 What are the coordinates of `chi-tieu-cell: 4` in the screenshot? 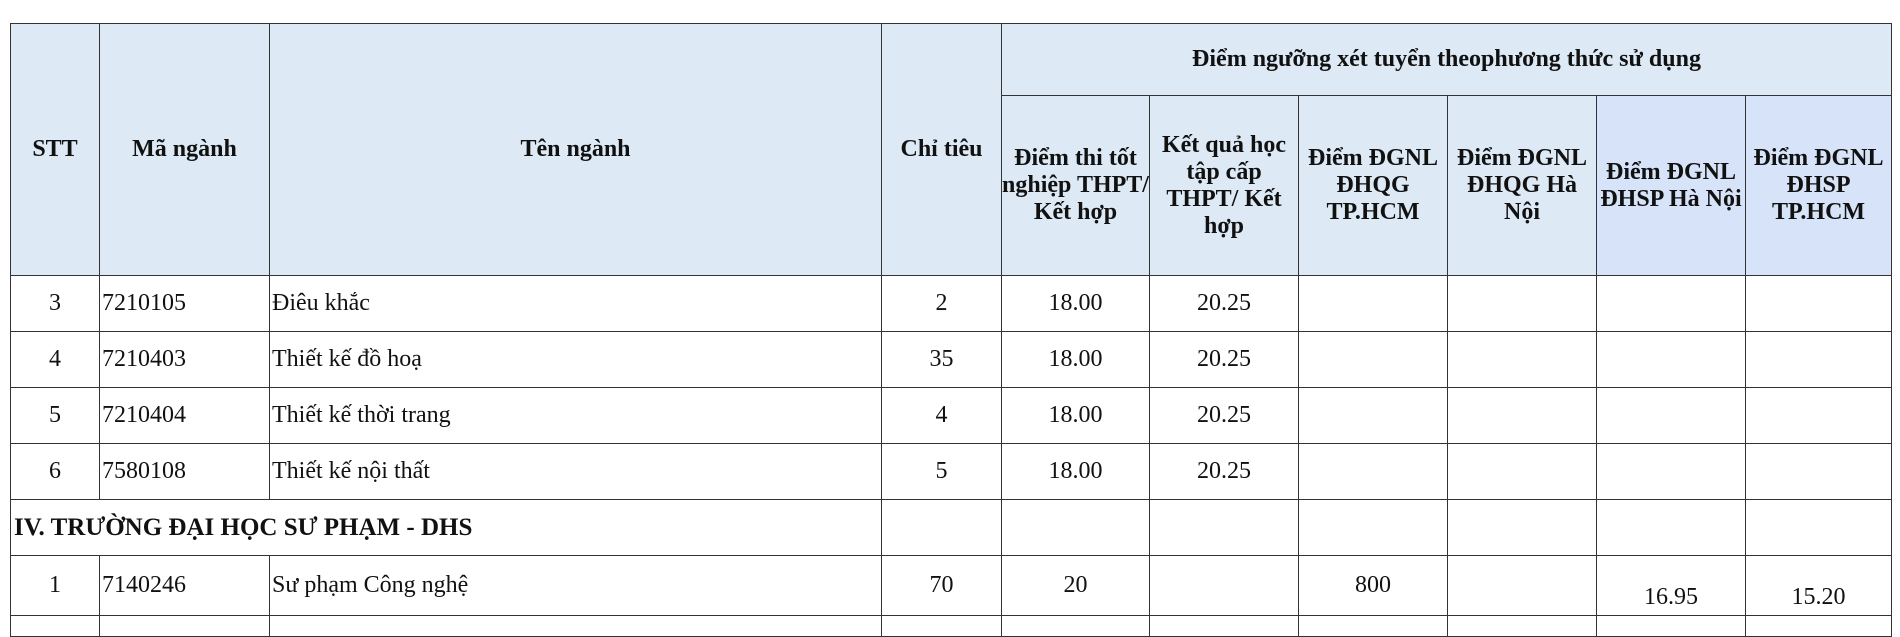 It's located at (941, 415).